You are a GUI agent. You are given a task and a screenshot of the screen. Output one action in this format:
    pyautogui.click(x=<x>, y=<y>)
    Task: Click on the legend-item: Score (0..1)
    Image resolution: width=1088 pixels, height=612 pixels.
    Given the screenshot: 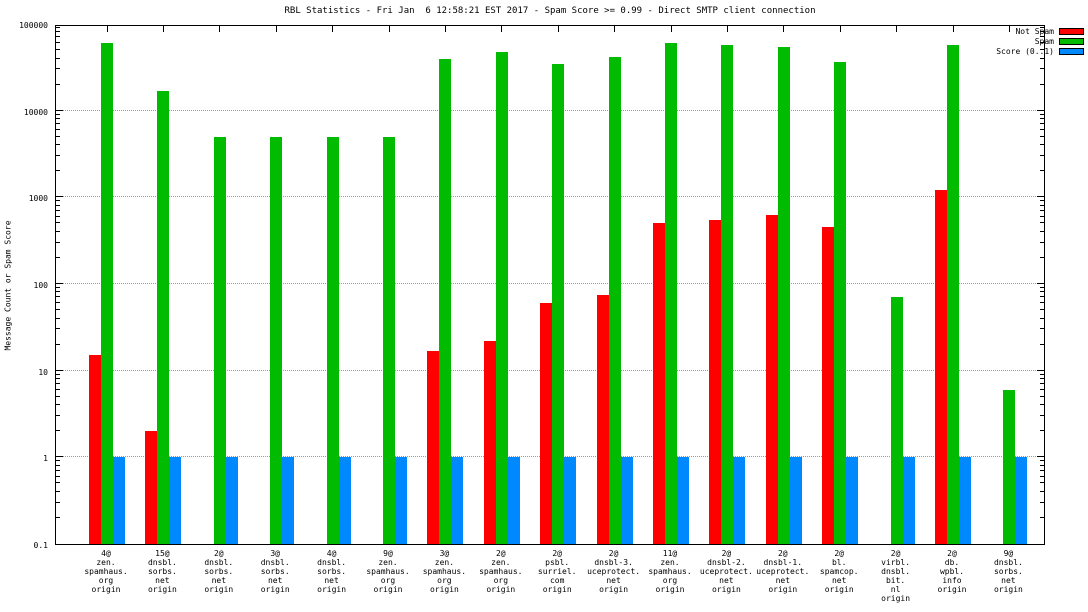 What is the action you would take?
    pyautogui.click(x=1040, y=51)
    